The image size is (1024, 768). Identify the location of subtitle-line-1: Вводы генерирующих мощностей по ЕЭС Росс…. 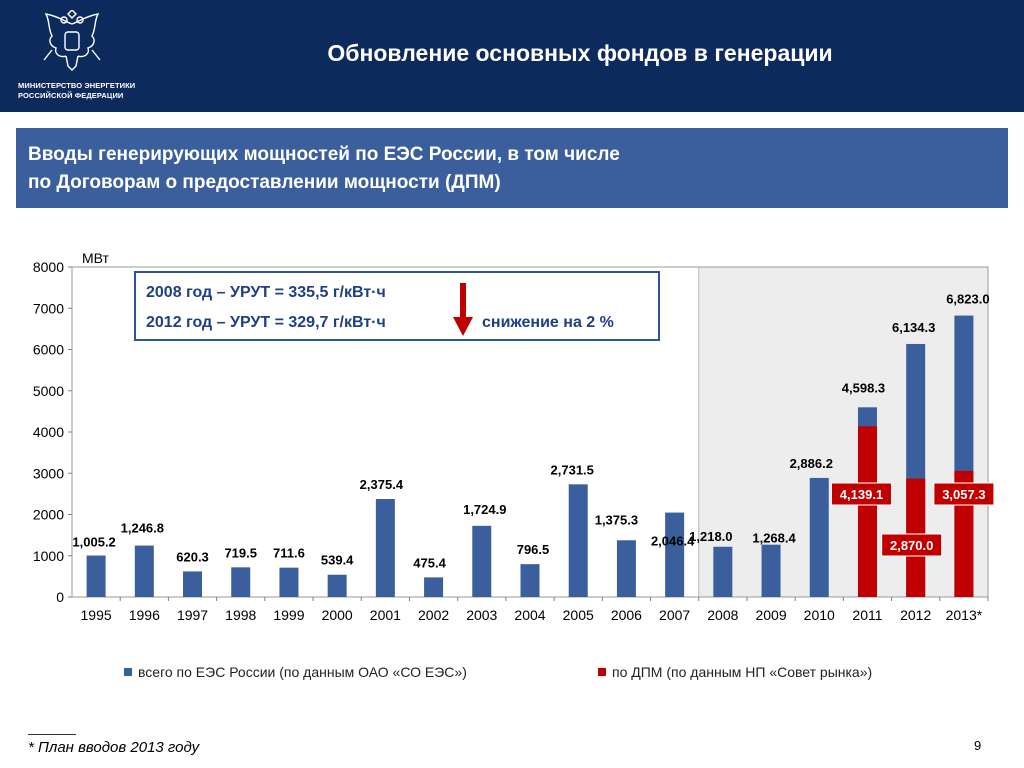
(324, 154).